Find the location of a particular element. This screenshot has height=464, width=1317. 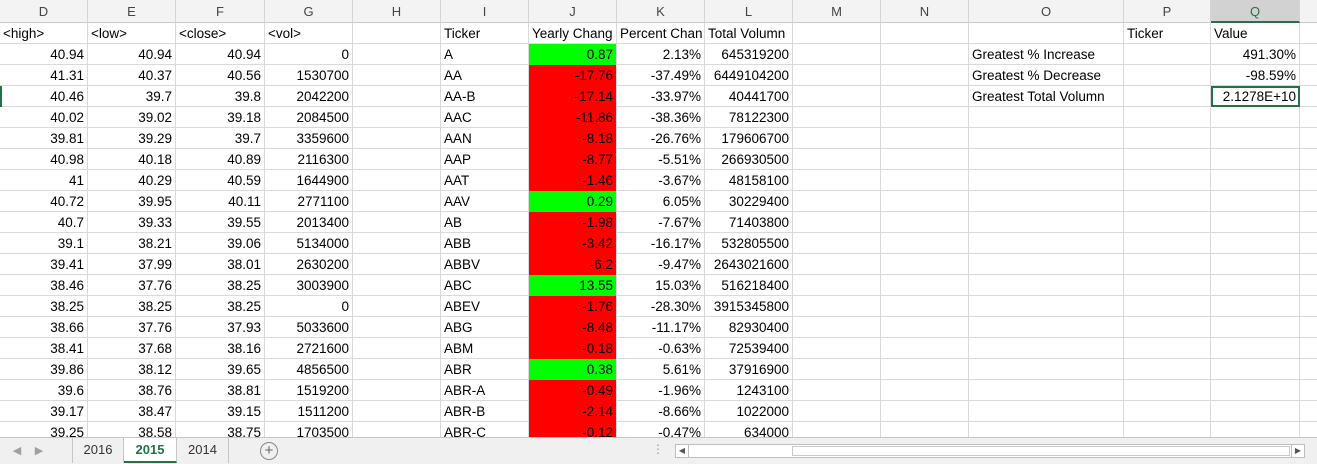

horizontal-scrollbar: ◀ ▶ is located at coordinates (990, 451).